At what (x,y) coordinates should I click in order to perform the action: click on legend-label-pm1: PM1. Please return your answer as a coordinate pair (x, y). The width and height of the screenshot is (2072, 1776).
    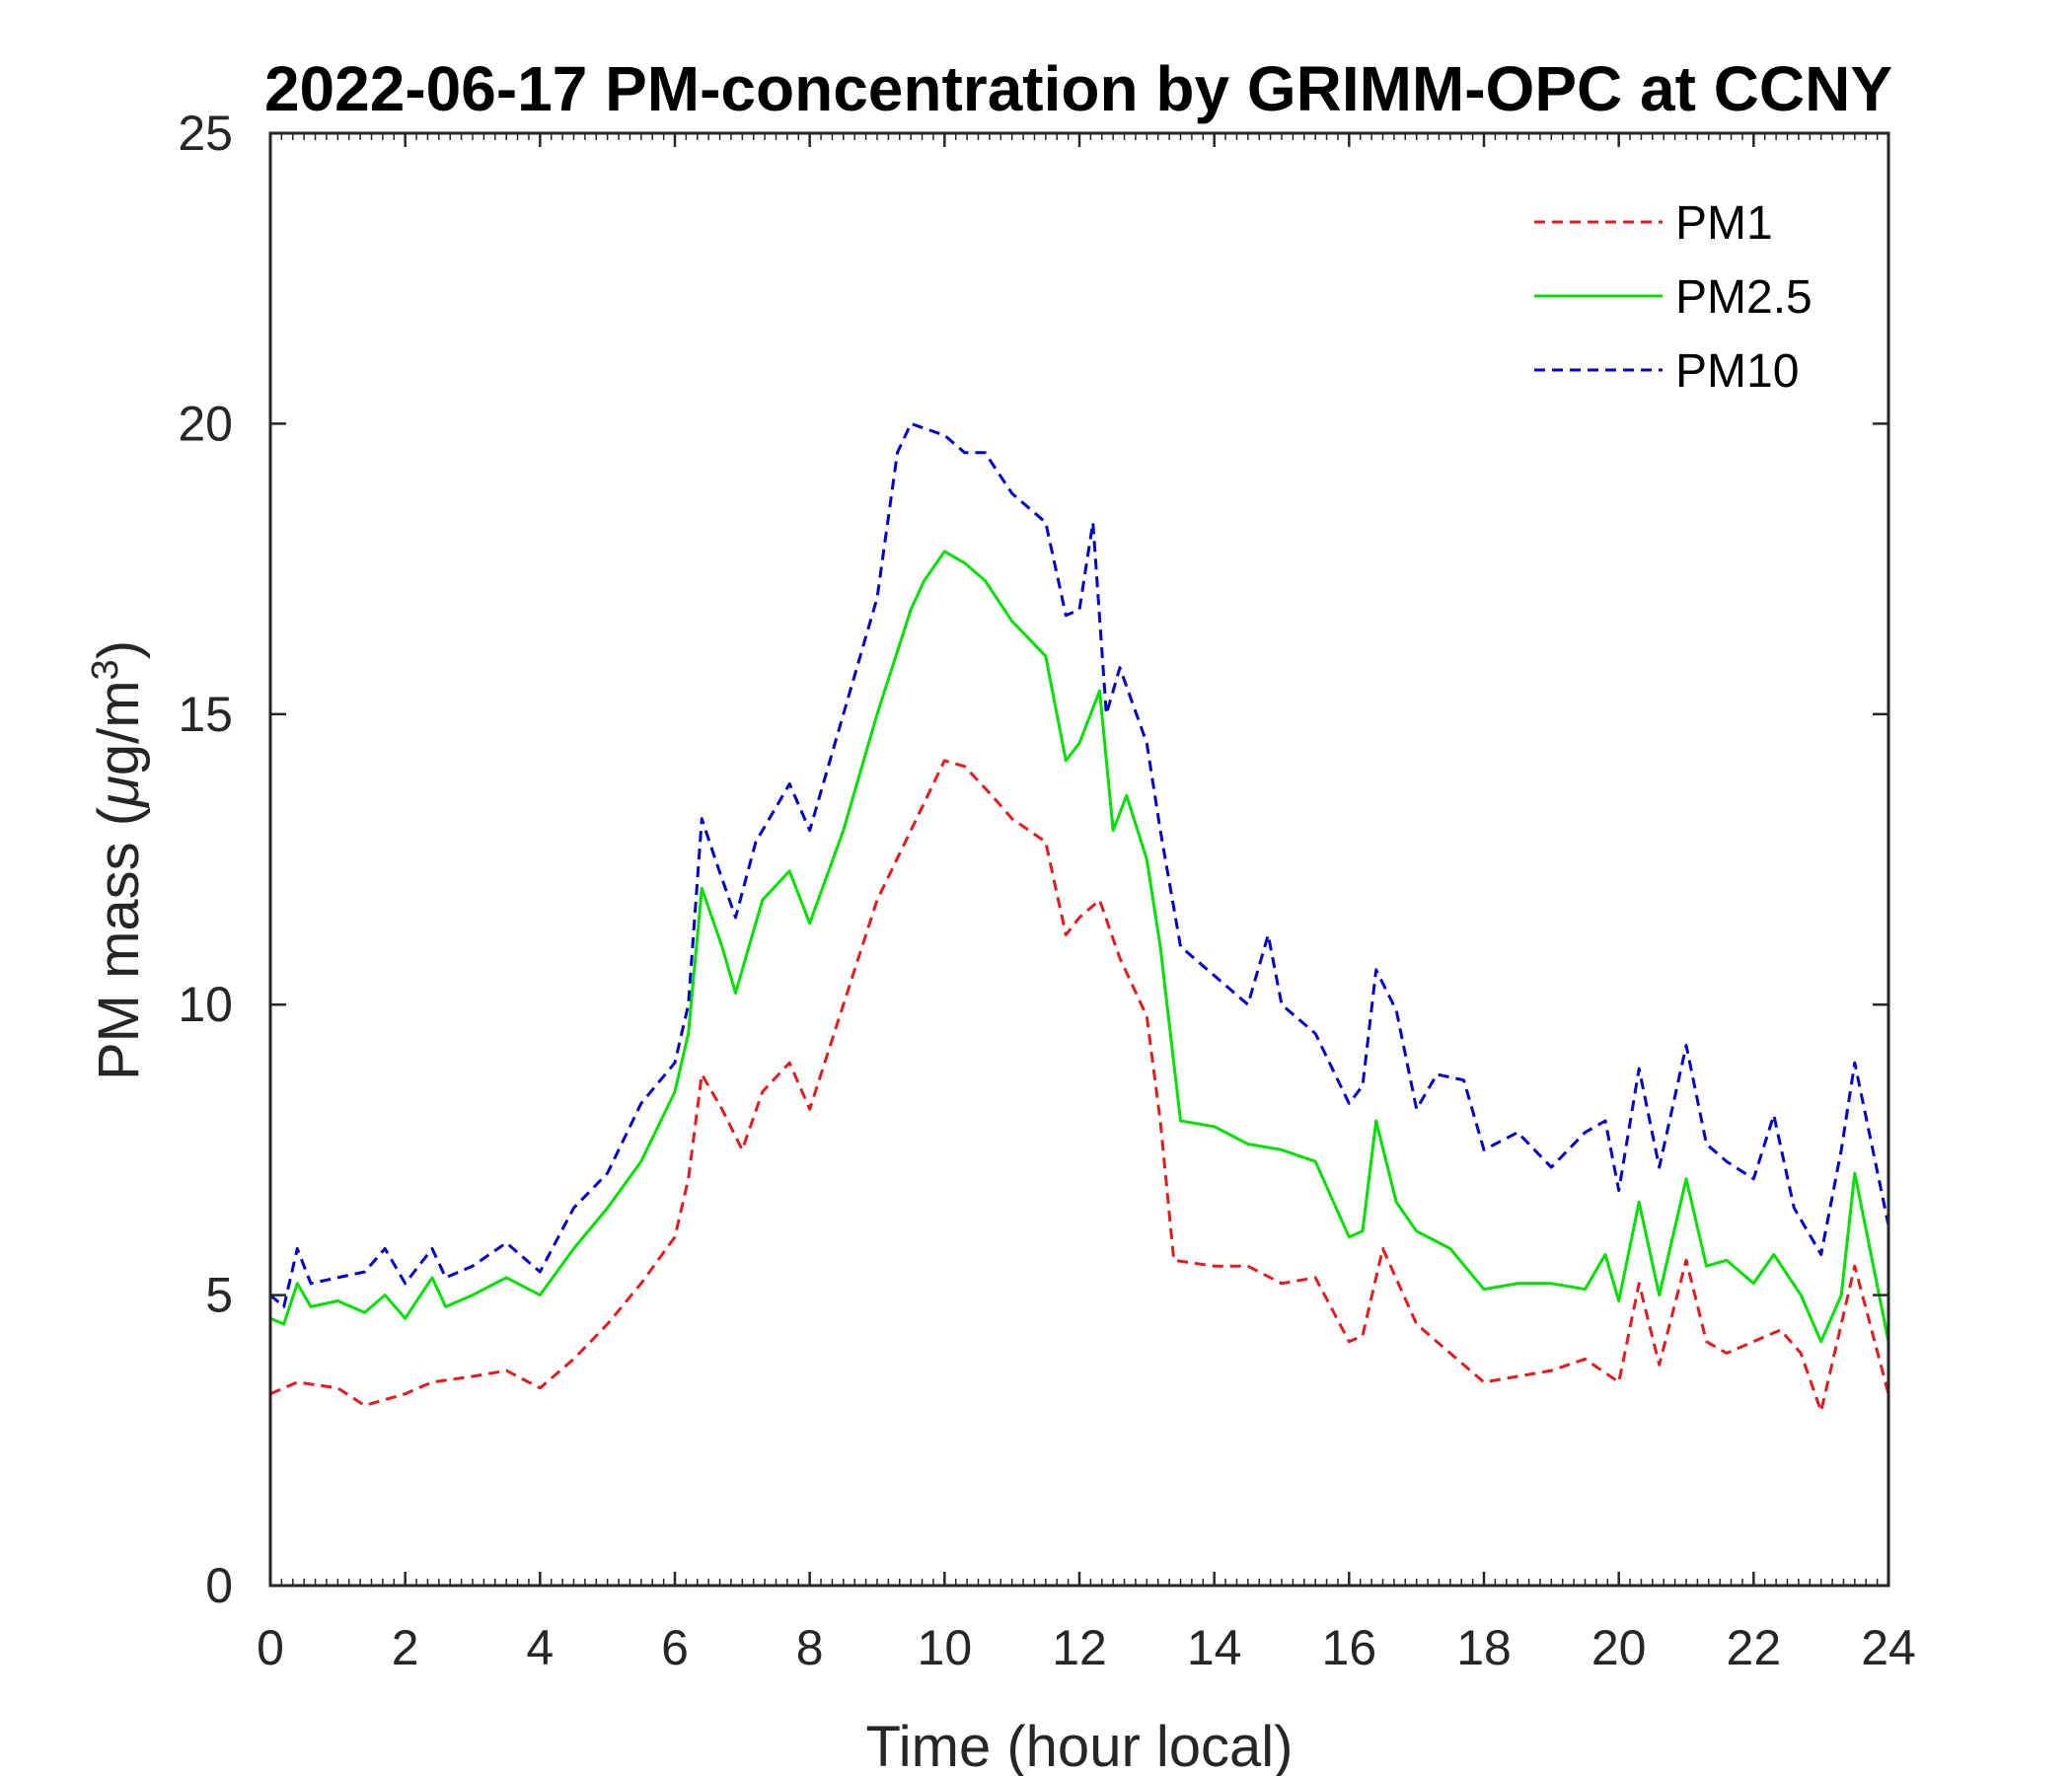
    Looking at the image, I should click on (1724, 224).